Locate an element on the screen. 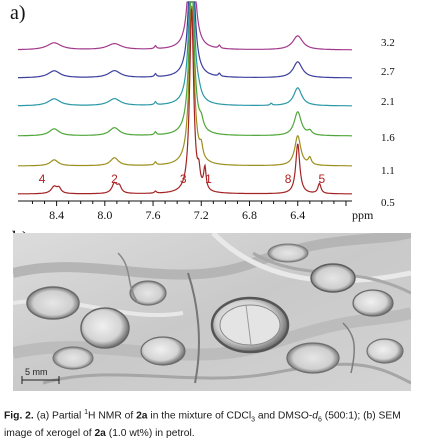 The height and width of the screenshot is (441, 424). scale-bar-label: 5 mm is located at coordinates (36, 372).